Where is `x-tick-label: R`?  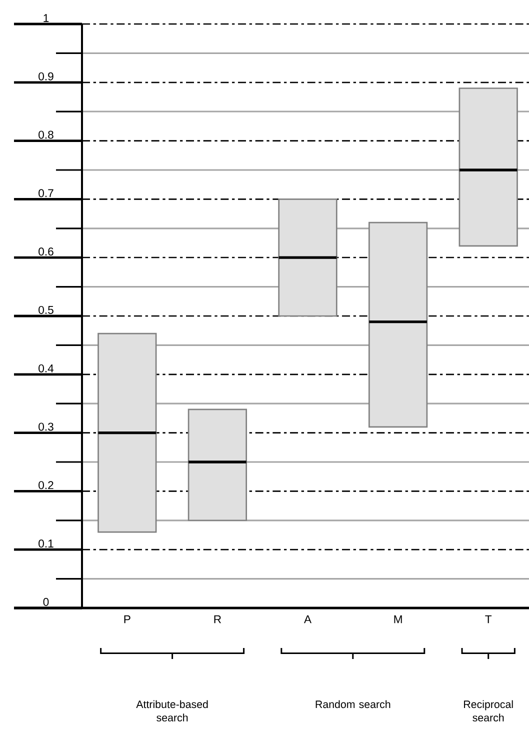
x-tick-label: R is located at coordinates (218, 619).